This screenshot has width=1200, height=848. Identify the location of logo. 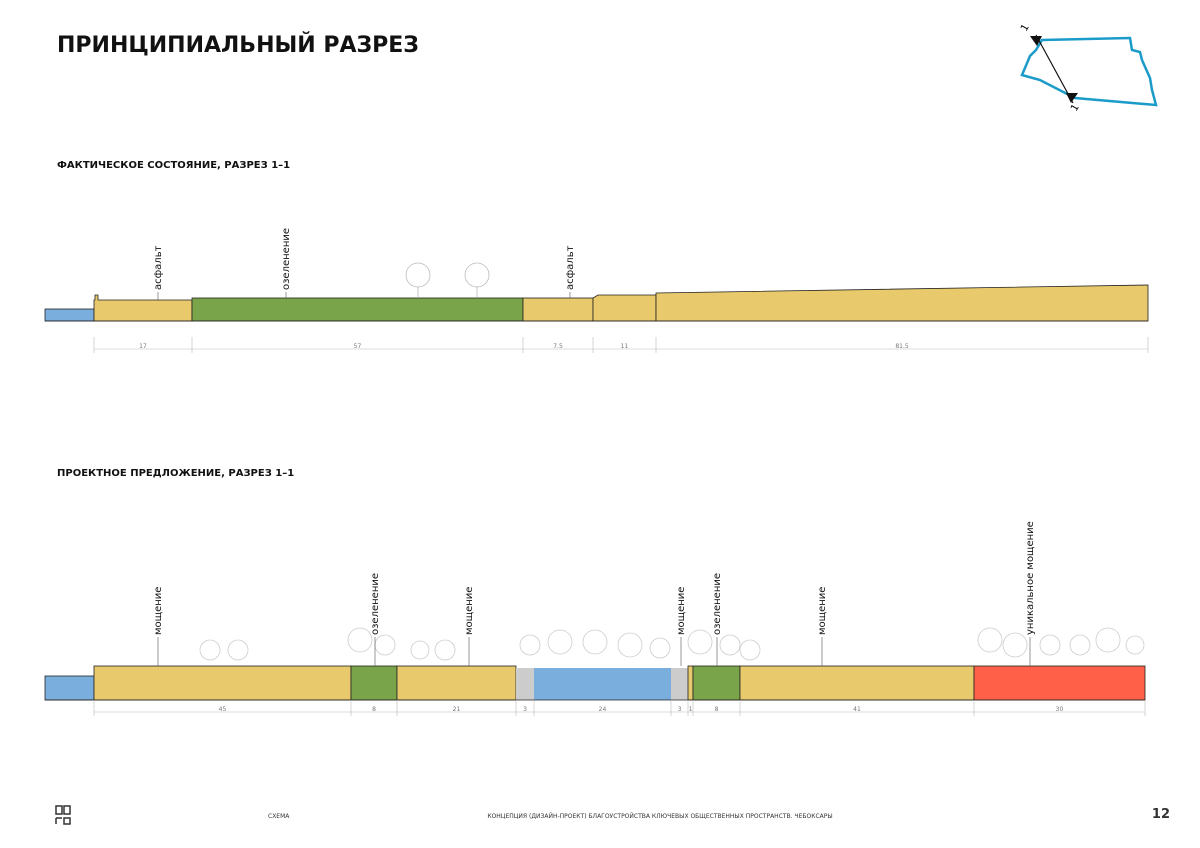
(63, 815).